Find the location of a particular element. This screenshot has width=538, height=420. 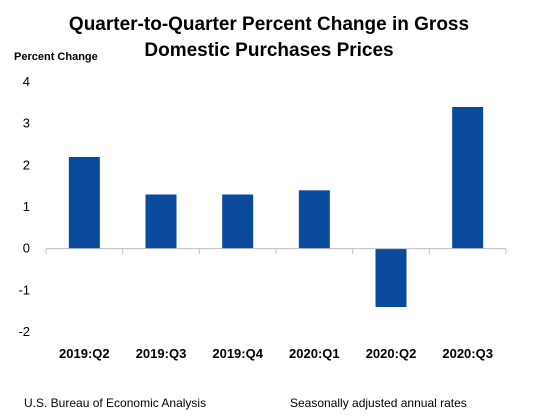

bar-2019-q2 is located at coordinates (84, 203).